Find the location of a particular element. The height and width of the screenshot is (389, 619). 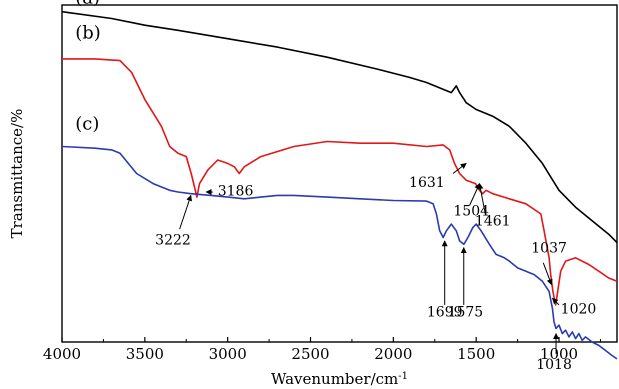

annotation-label-1018: 1018 is located at coordinates (554, 365).